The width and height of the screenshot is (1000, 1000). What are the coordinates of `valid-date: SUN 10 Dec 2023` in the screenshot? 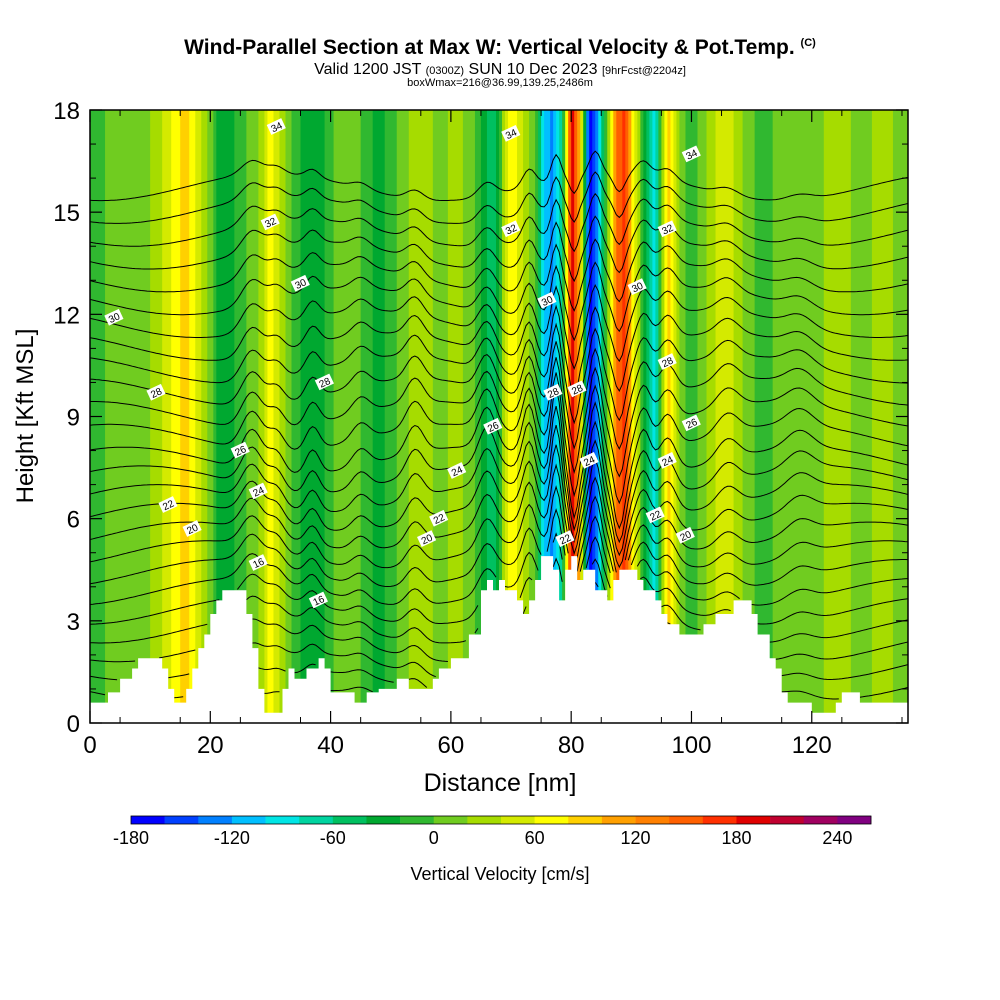 It's located at (533, 69).